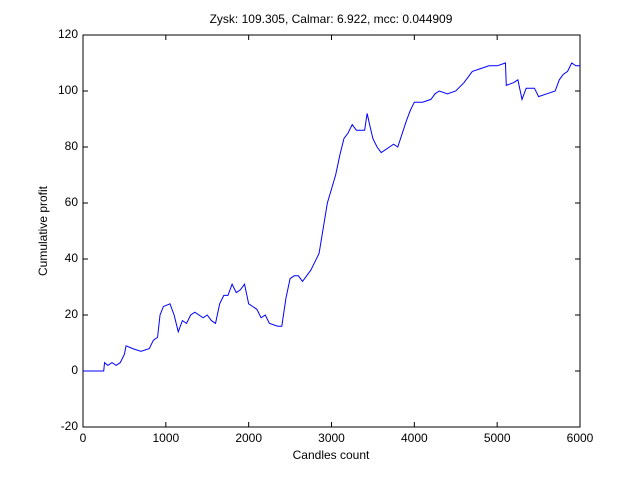  I want to click on x-tick-label: 4000, so click(414, 438).